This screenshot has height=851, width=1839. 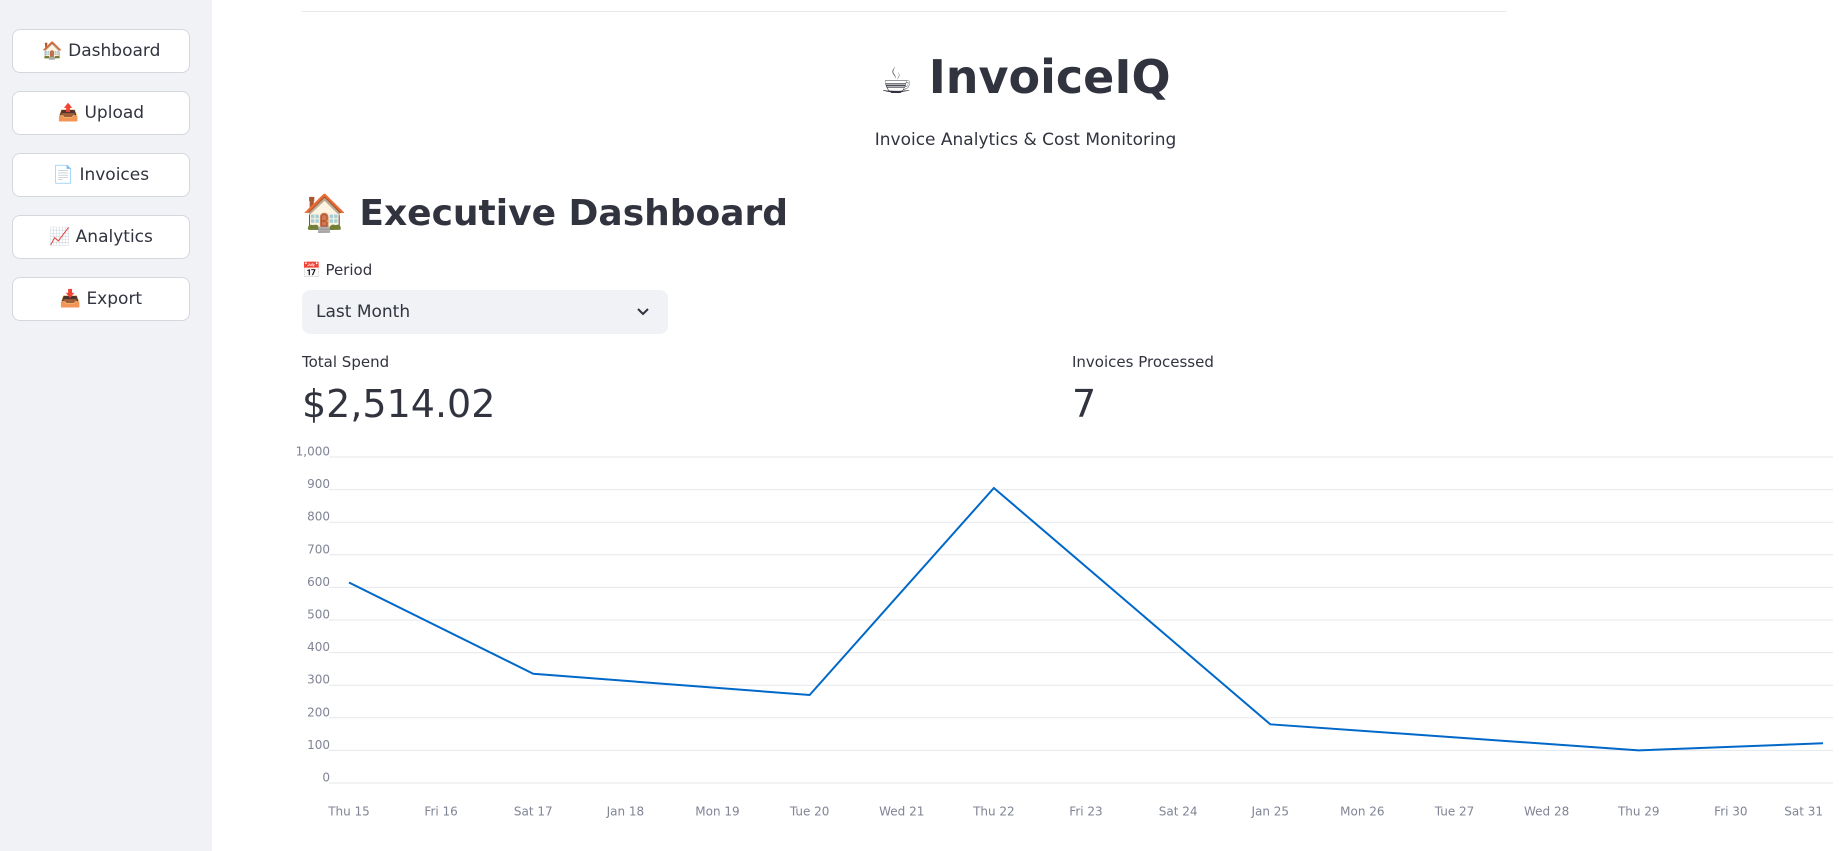 I want to click on y-tick-label: 200, so click(x=318, y=712).